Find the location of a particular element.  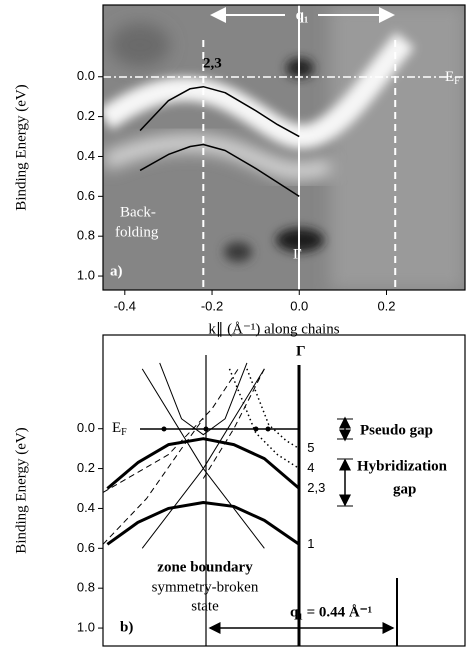

q-label: q₁ = 0.44 Å⁻¹ is located at coordinates (331, 612).